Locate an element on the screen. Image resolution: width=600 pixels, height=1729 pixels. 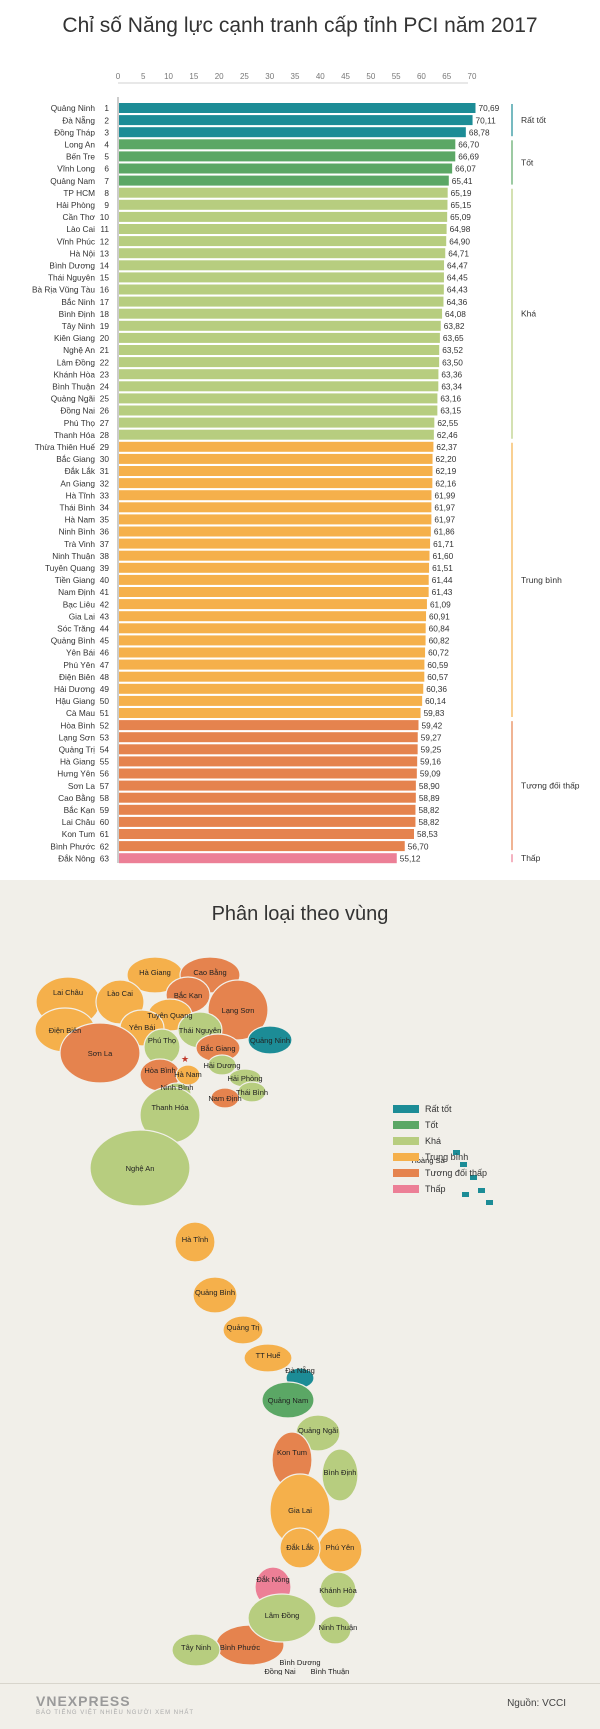
map-label: Thanh Hóa is located at coordinates (170, 1107).